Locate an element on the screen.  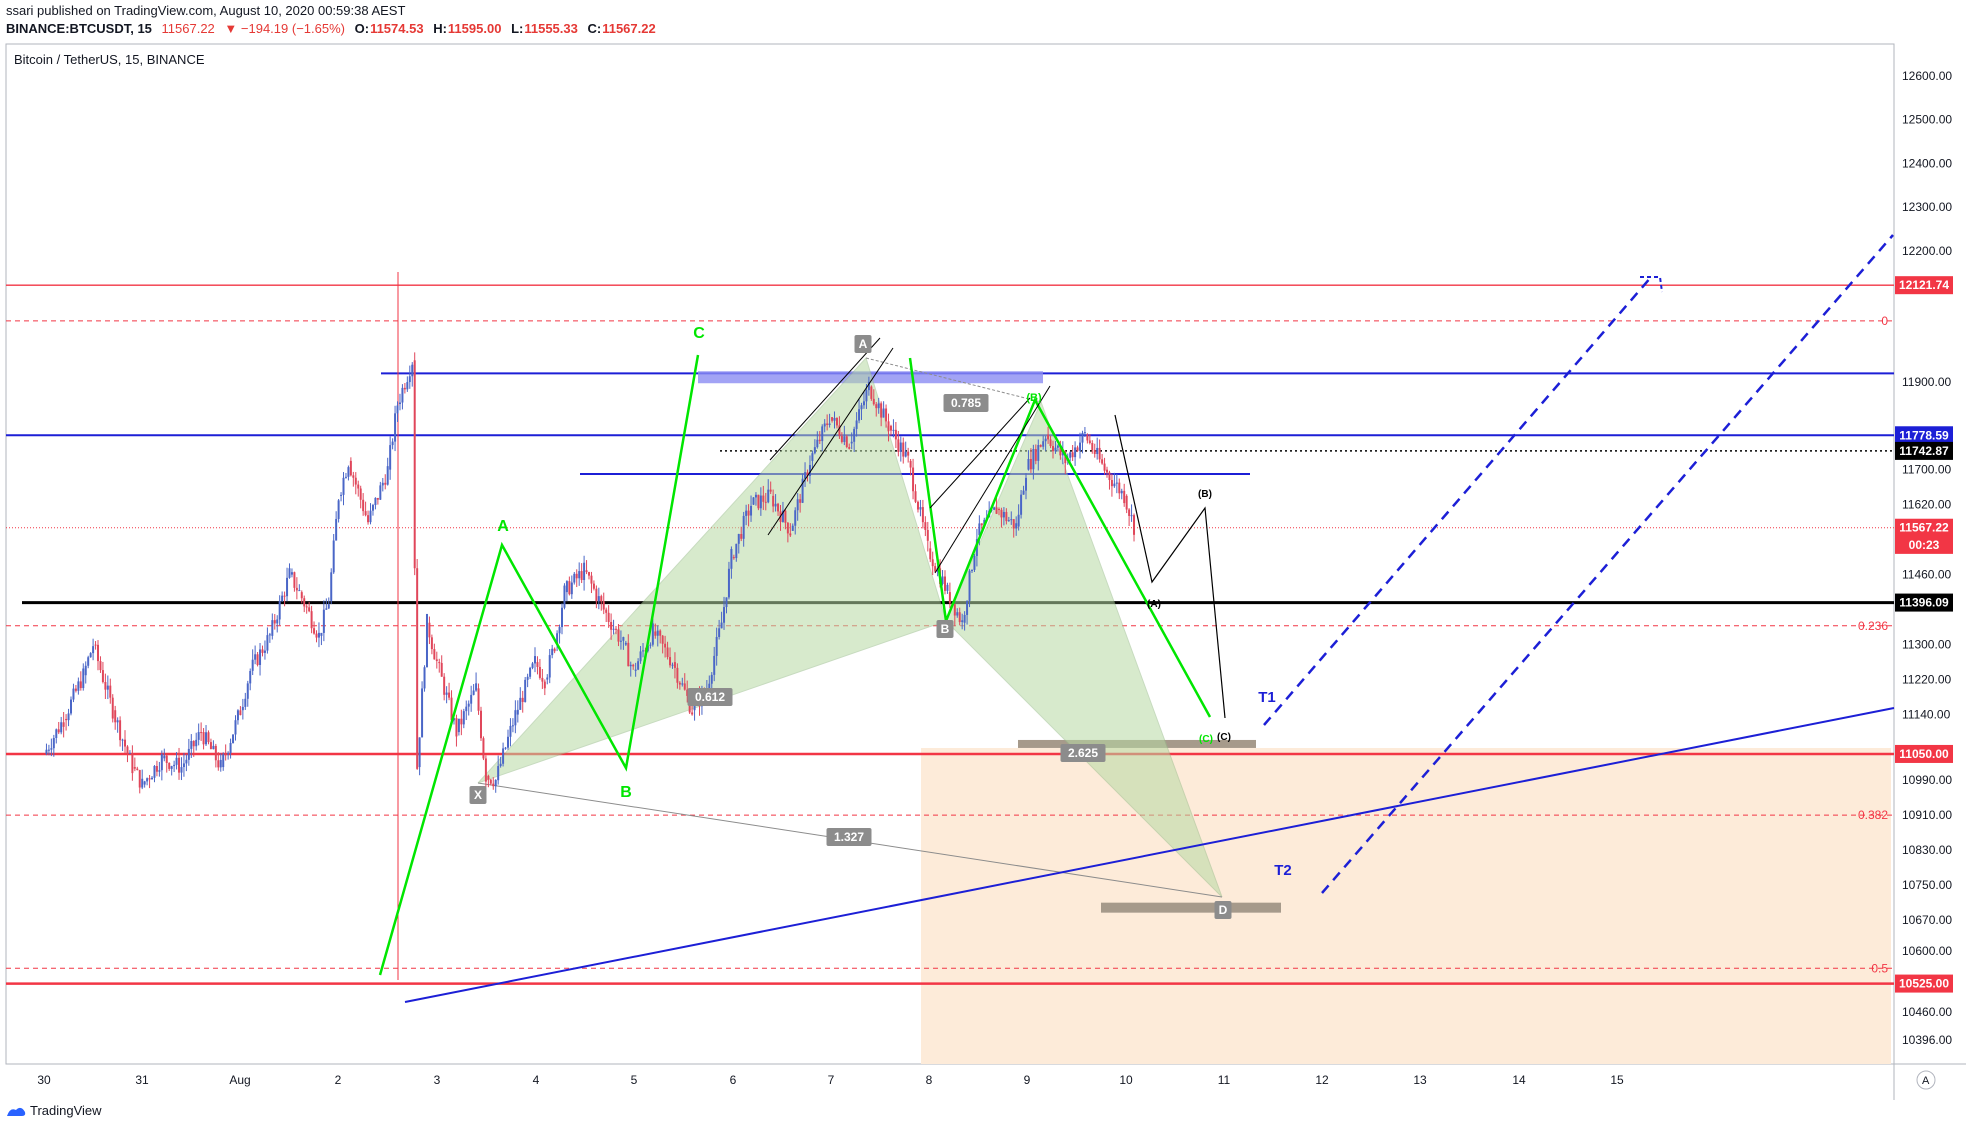
ratio-tag: 1.327 is located at coordinates (849, 837).